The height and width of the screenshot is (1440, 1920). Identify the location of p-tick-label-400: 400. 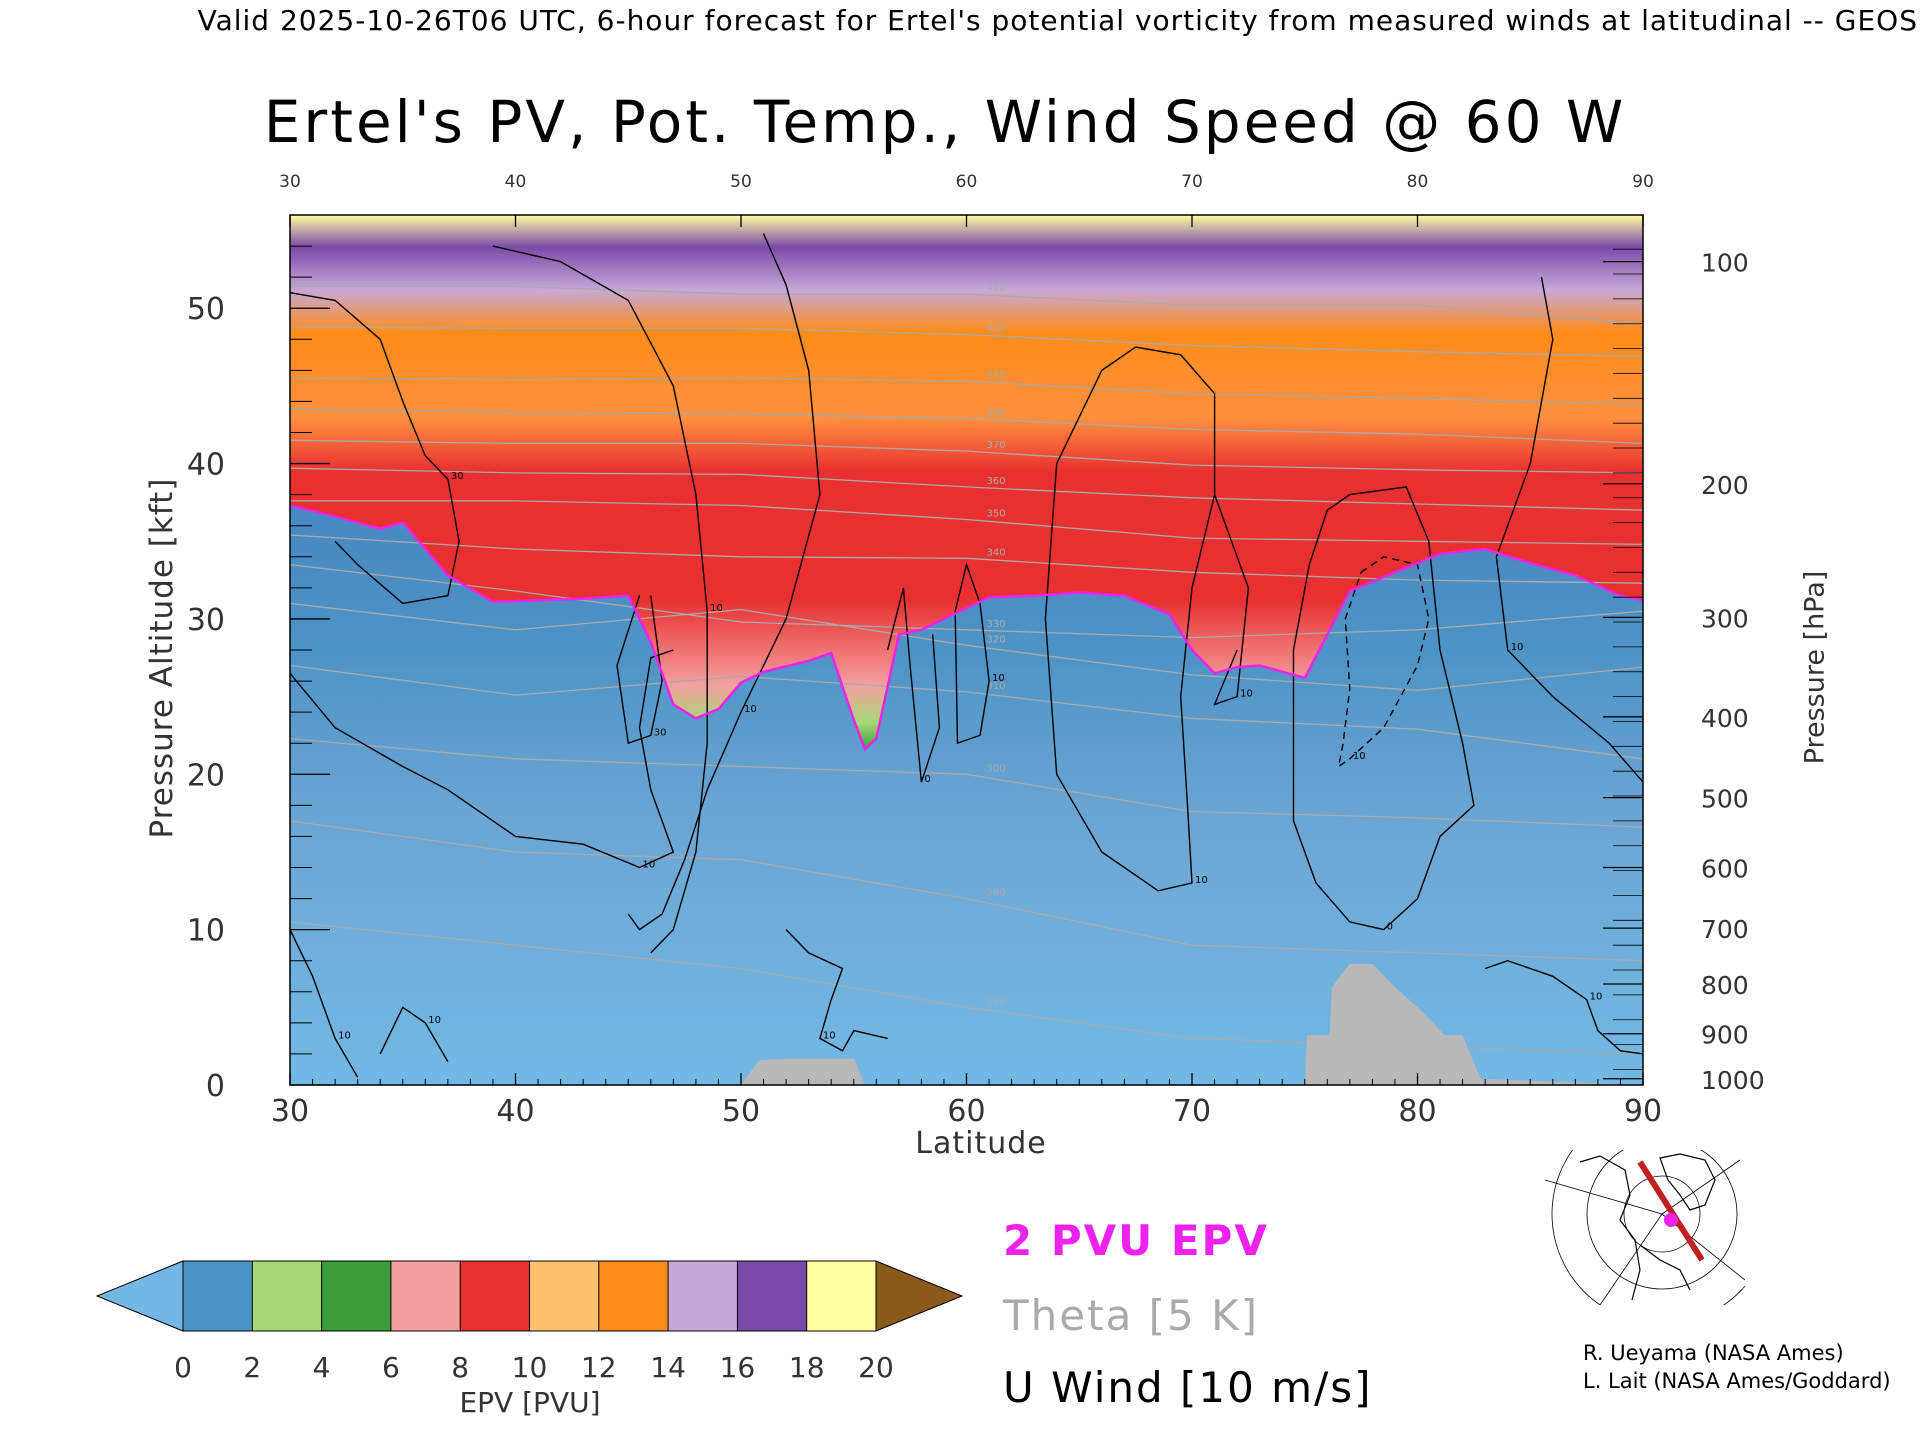
(1725, 718).